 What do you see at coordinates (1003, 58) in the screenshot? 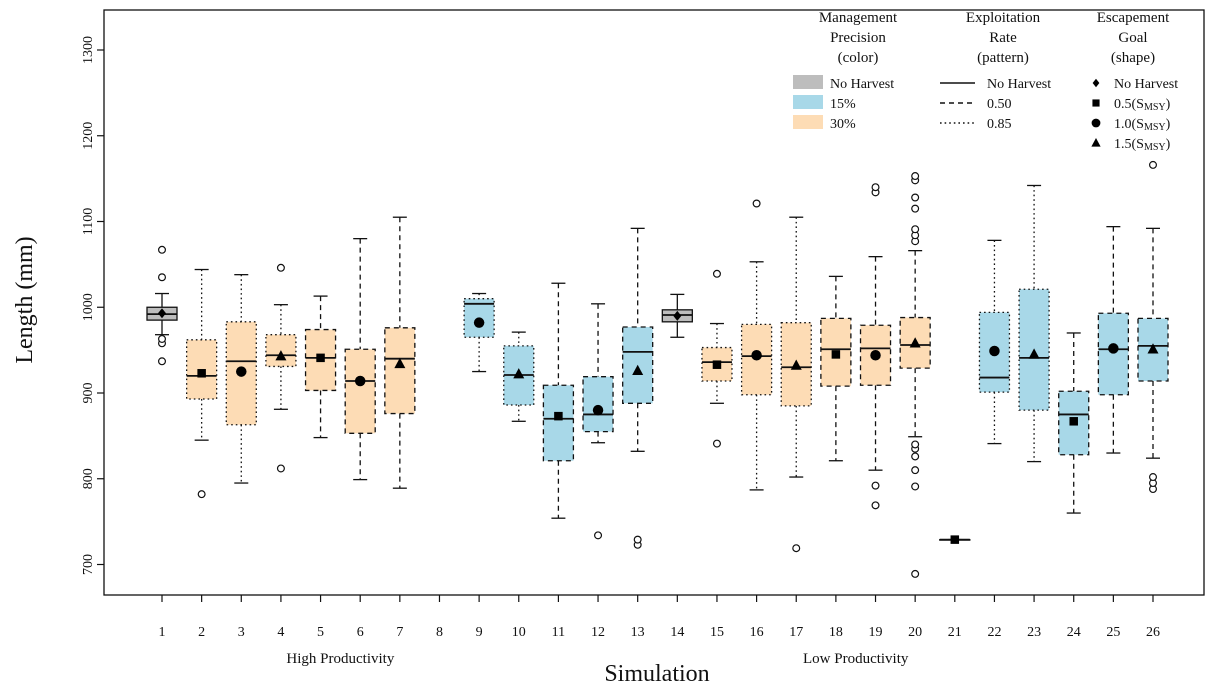
I see `legend-heading: (pattern)` at bounding box center [1003, 58].